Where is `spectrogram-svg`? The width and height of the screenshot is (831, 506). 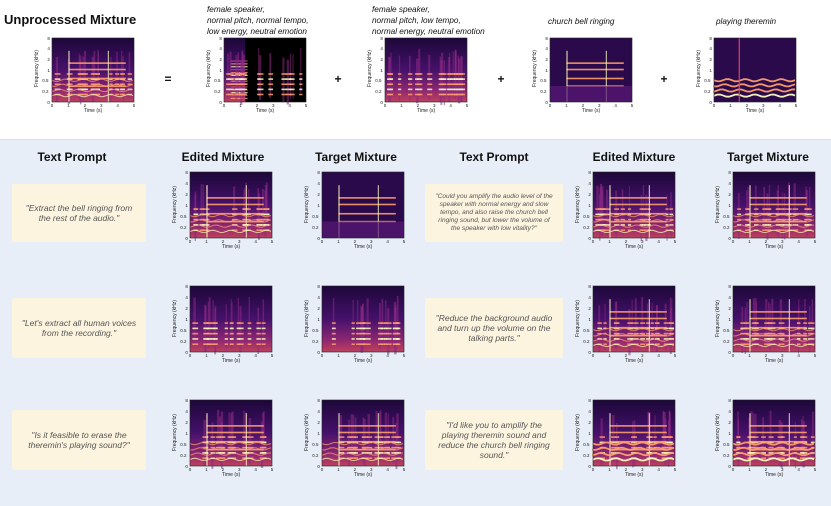
spectrogram-svg is located at coordinates (634, 320).